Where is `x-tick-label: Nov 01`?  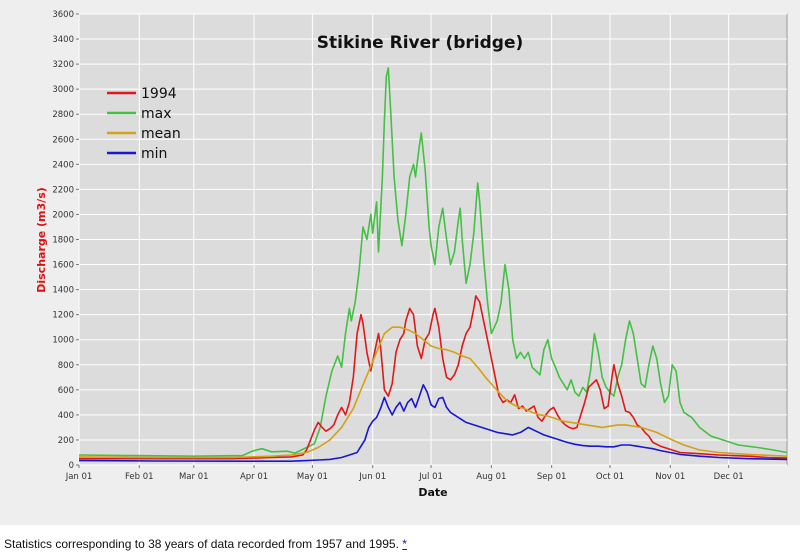
x-tick-label: Nov 01 is located at coordinates (670, 477).